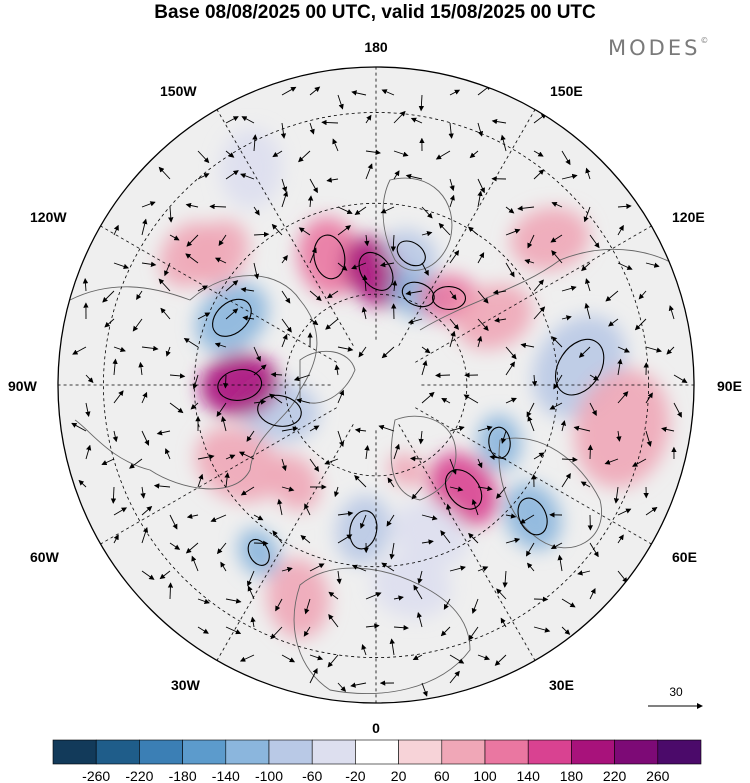 The height and width of the screenshot is (783, 750). What do you see at coordinates (529, 775) in the screenshot?
I see `colorbar-tick-10: 140` at bounding box center [529, 775].